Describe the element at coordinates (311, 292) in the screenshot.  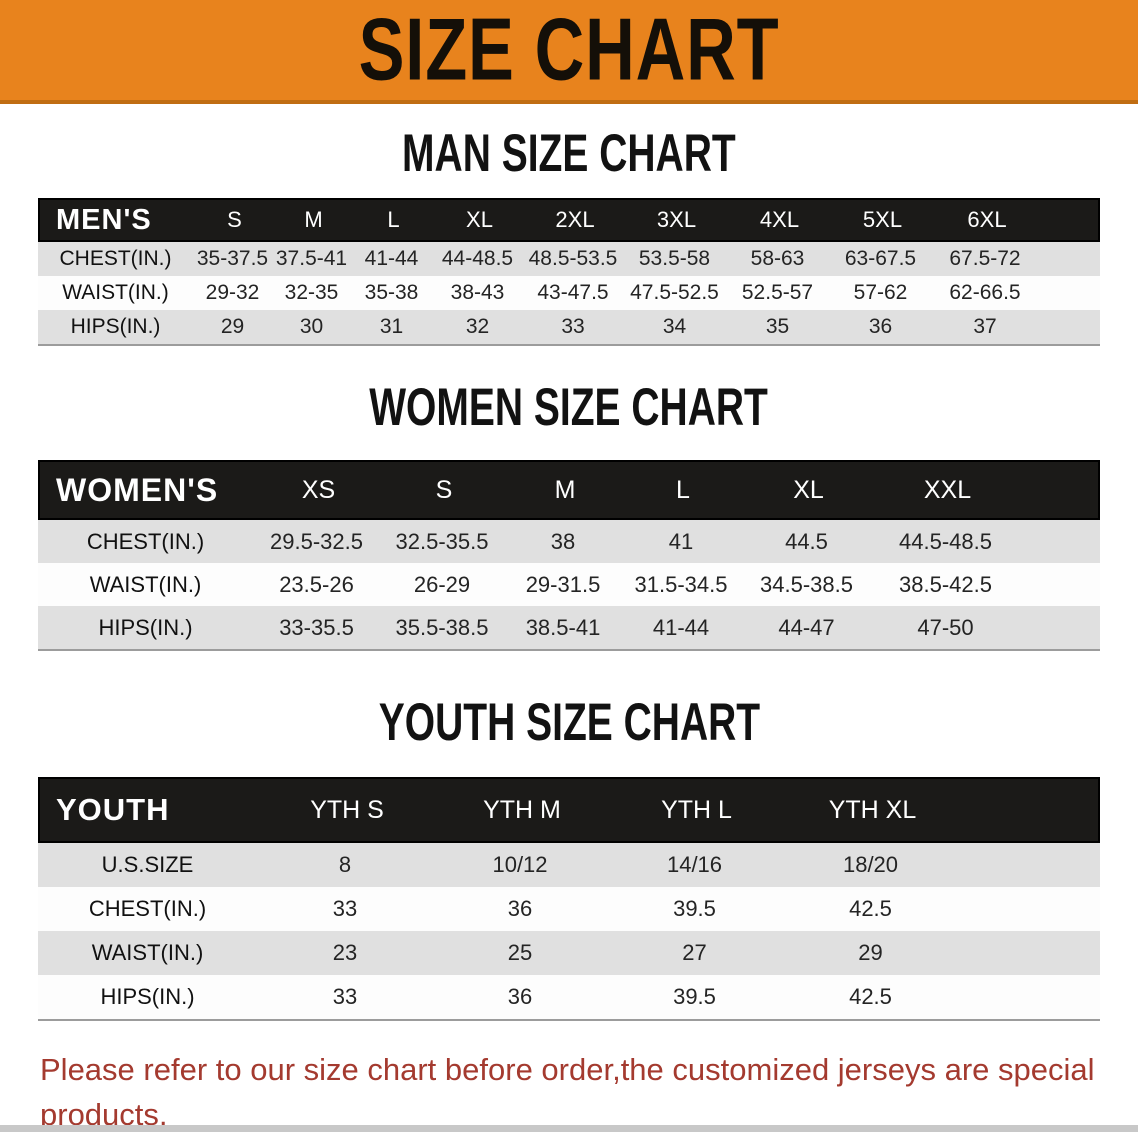
I see `size-value-cell: 32-35` at that location.